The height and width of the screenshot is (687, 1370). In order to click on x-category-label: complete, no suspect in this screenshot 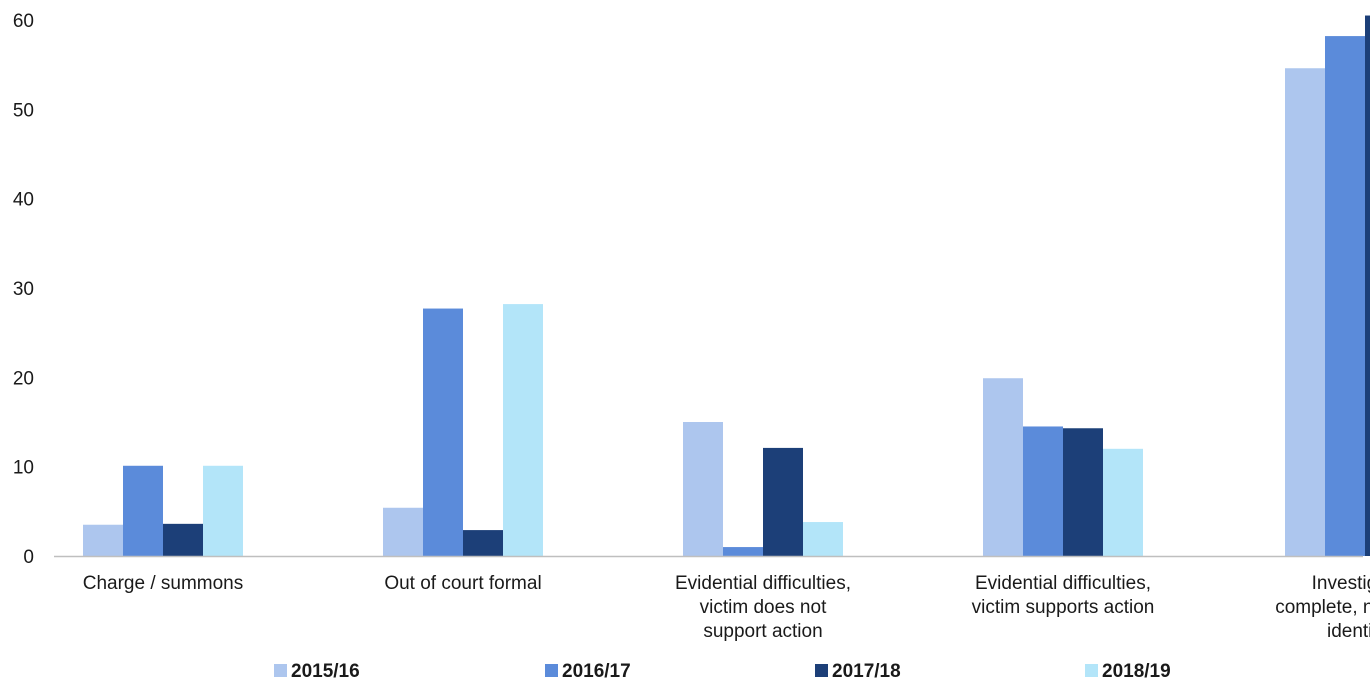, I will do `click(1322, 607)`.